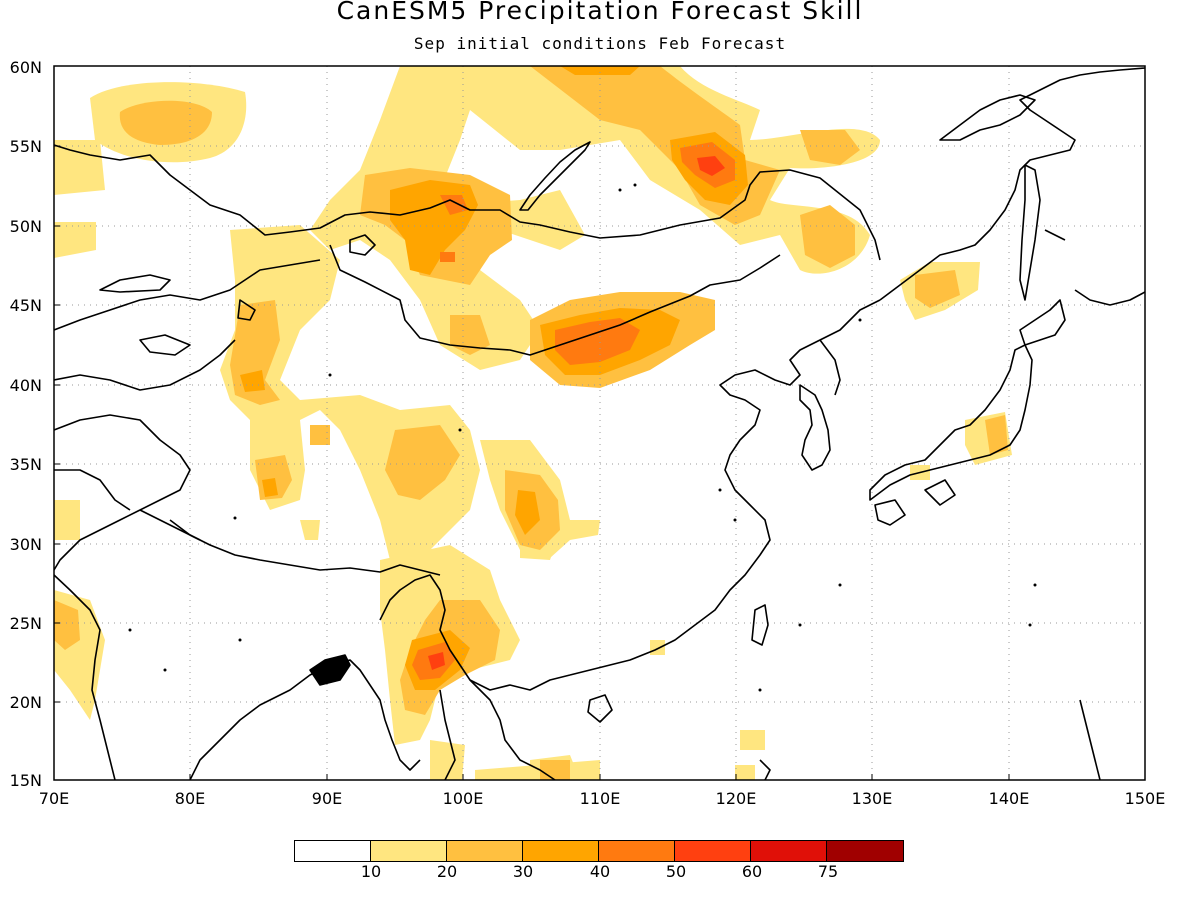 The width and height of the screenshot is (1200, 900). Describe the element at coordinates (327, 798) in the screenshot. I see `lon-label: 90E` at that location.